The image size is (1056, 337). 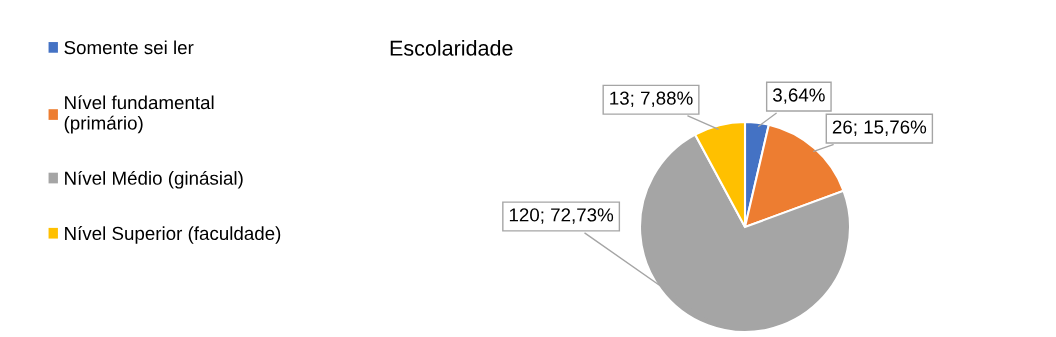 What do you see at coordinates (651, 99) in the screenshot?
I see `data-label: 13; 7,88%` at bounding box center [651, 99].